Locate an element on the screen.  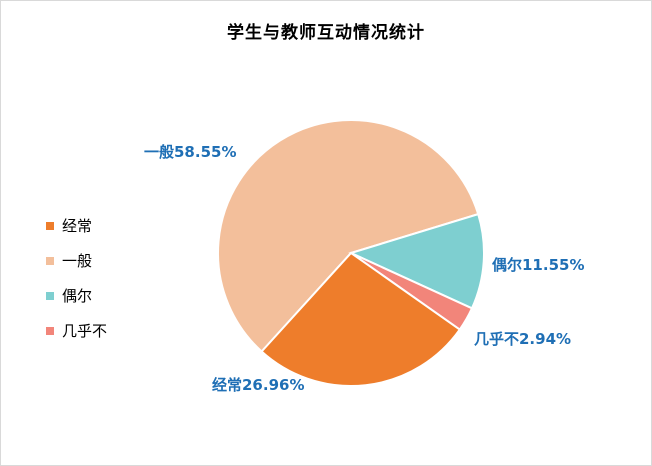
data-label-jingchang: 经常26.96% is located at coordinates (258, 385).